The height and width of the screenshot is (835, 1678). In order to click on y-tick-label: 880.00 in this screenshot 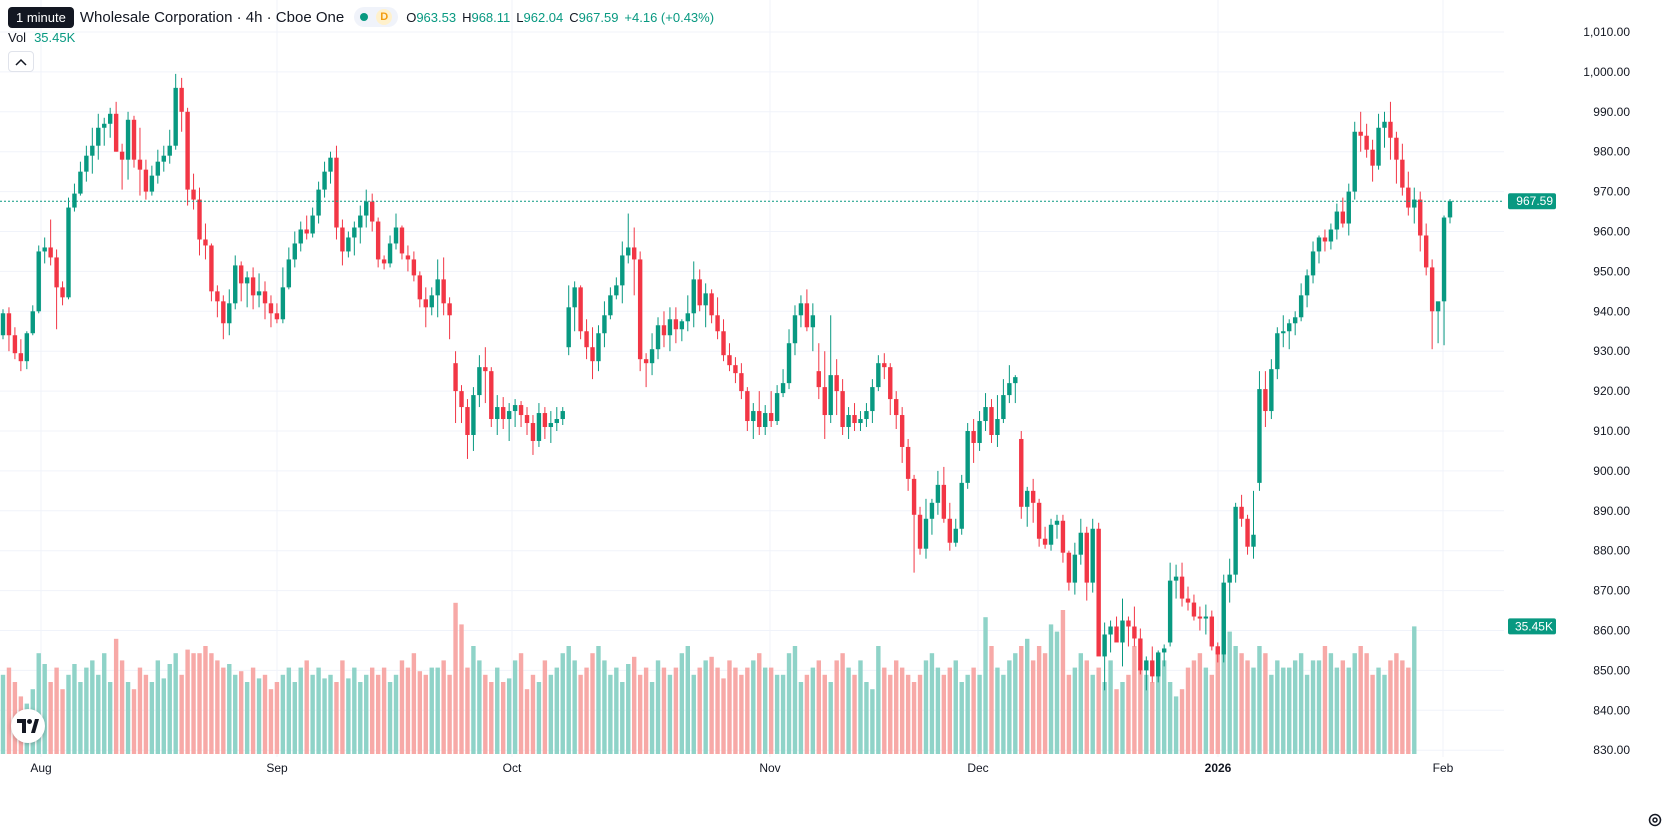, I will do `click(1611, 551)`.